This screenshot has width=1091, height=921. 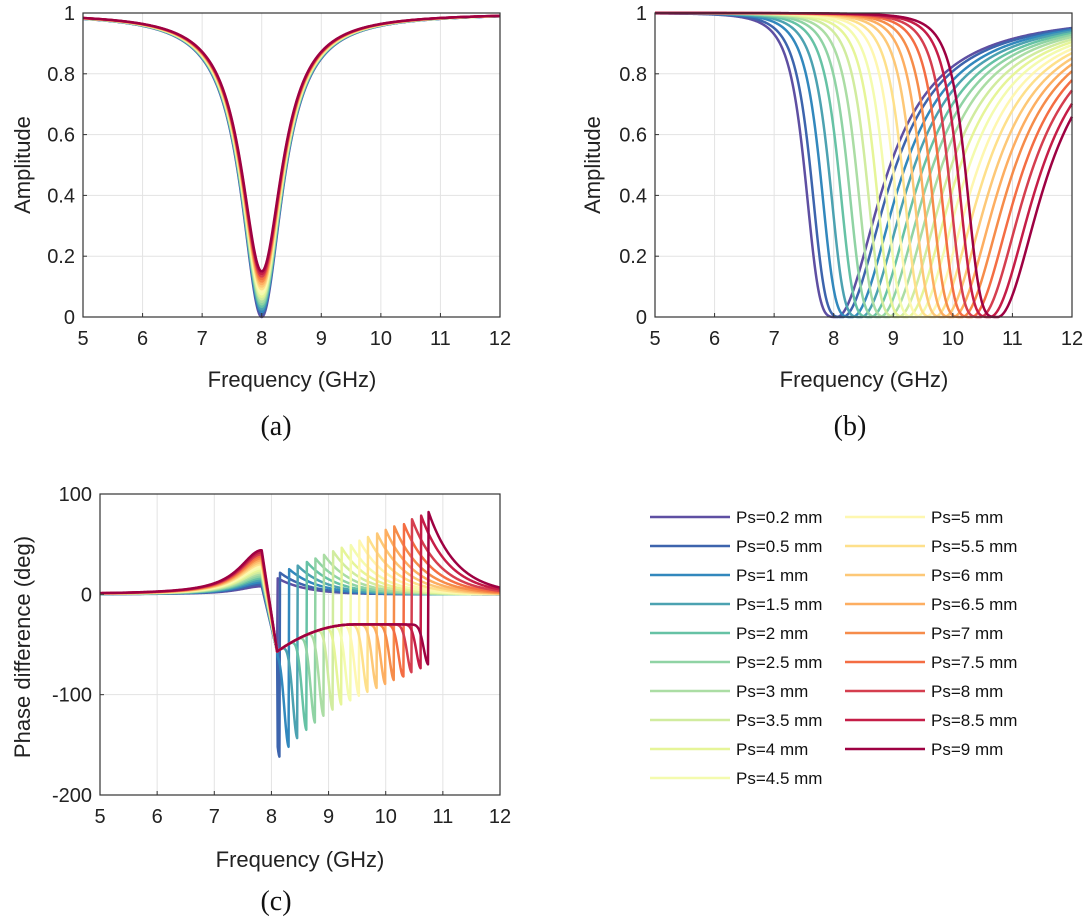 I want to click on legend-label-12: Ps=6 mm, so click(x=967, y=575).